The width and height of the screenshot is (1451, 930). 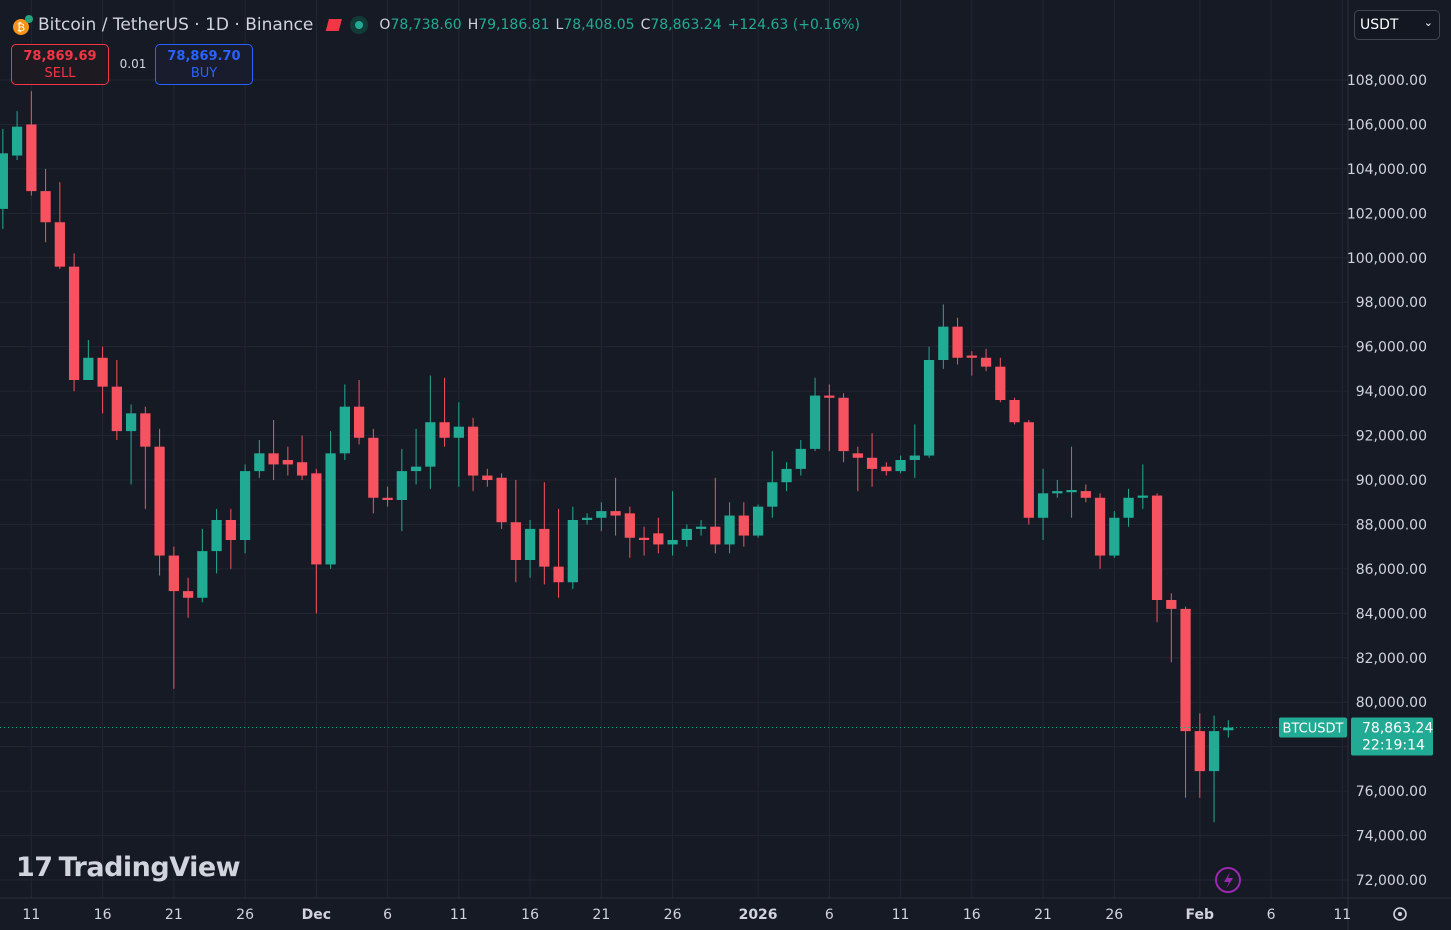 What do you see at coordinates (686, 25) in the screenshot?
I see `ohlc-value: 78,863.24` at bounding box center [686, 25].